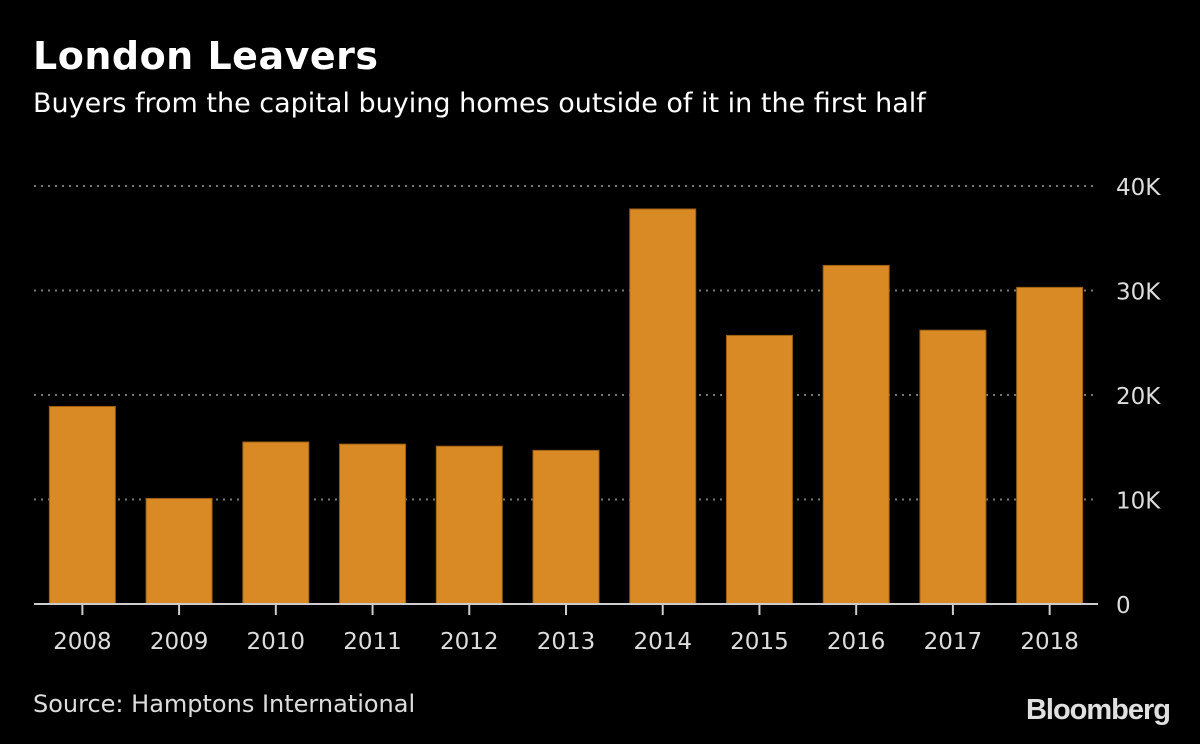 The image size is (1200, 744). I want to click on bar-2008, so click(82, 505).